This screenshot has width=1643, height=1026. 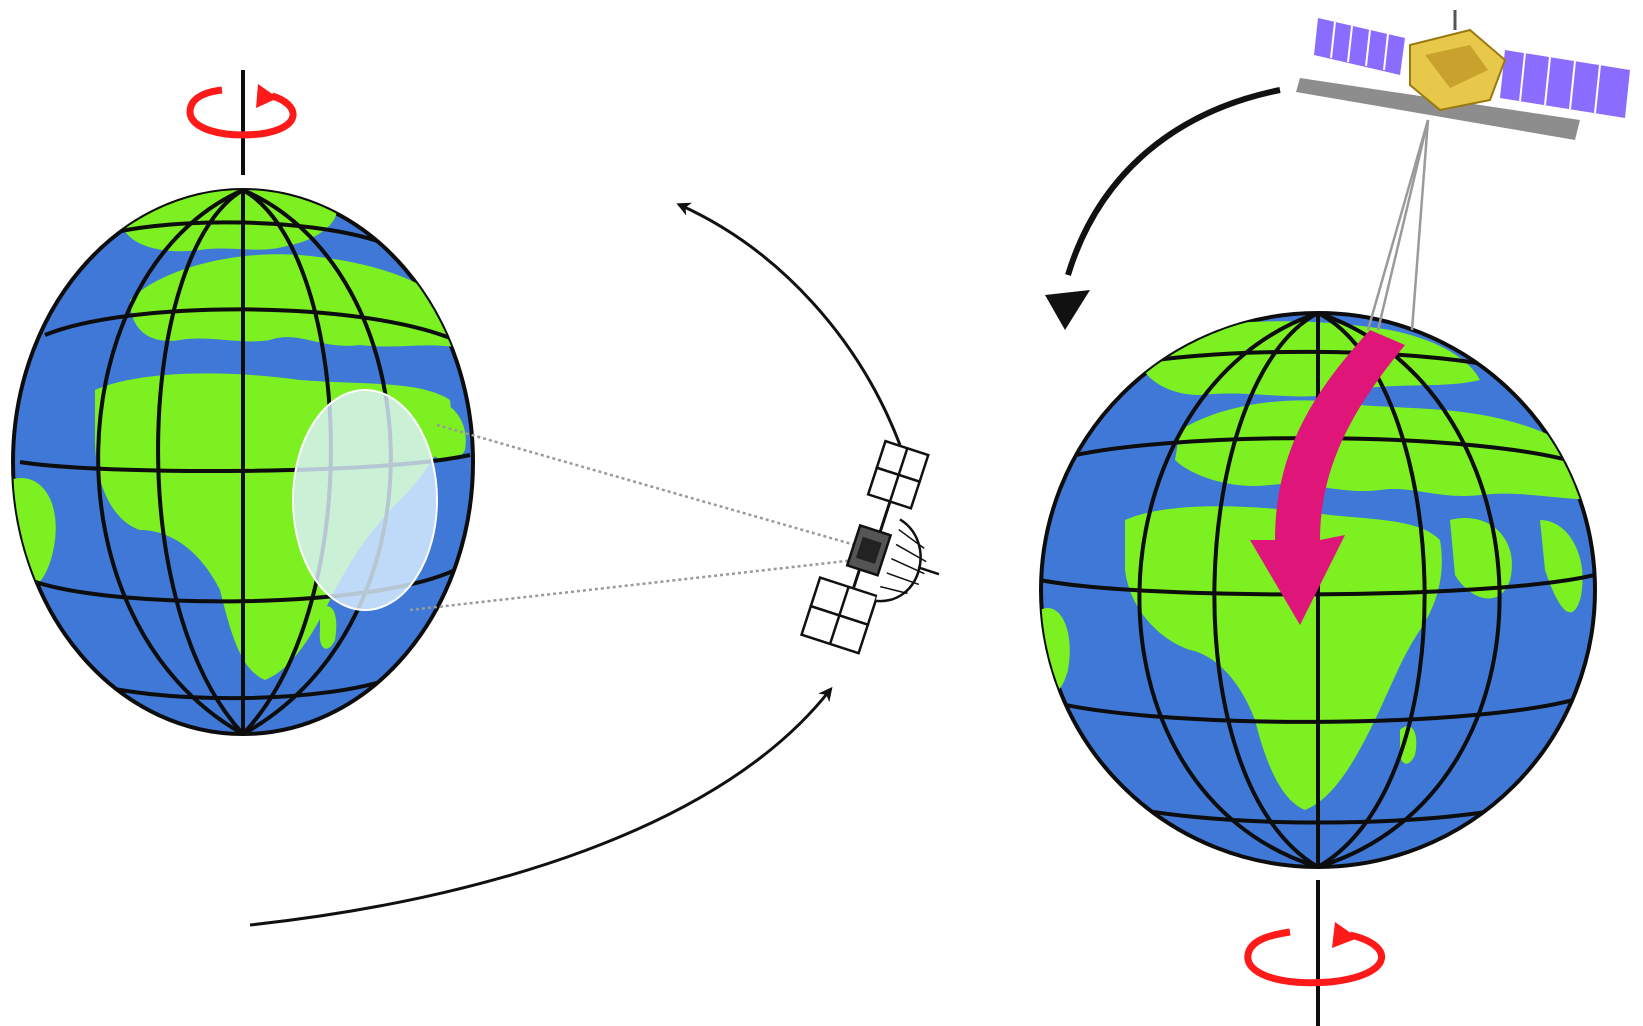 I want to click on left-solar-panel, so click(x=1359, y=46).